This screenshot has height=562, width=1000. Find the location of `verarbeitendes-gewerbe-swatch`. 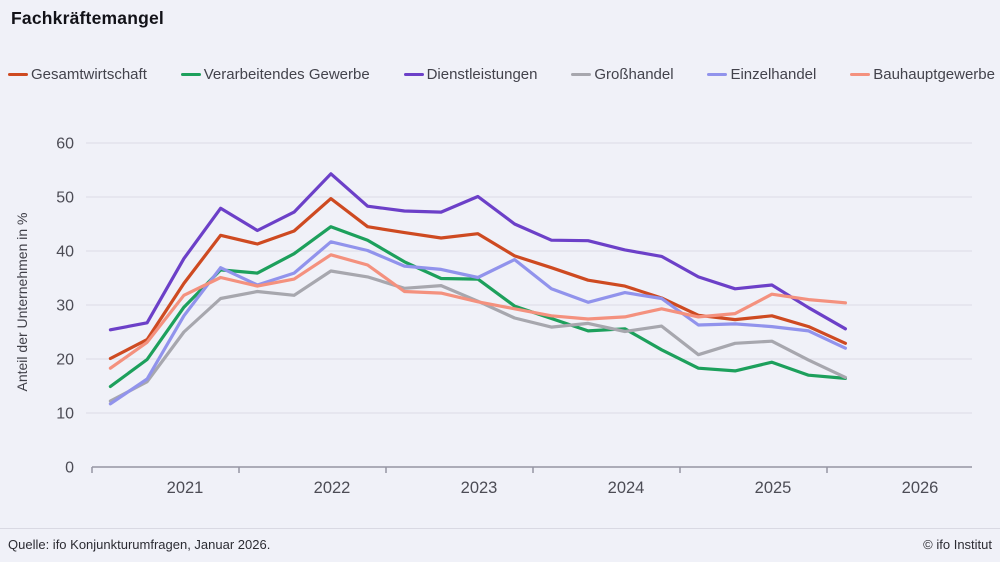

verarbeitendes-gewerbe-swatch is located at coordinates (190, 74).